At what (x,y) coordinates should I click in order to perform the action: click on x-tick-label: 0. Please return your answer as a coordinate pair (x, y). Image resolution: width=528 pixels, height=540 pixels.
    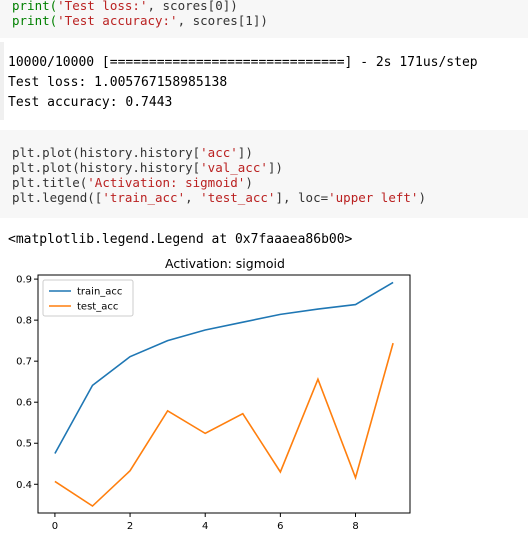
    Looking at the image, I should click on (55, 526).